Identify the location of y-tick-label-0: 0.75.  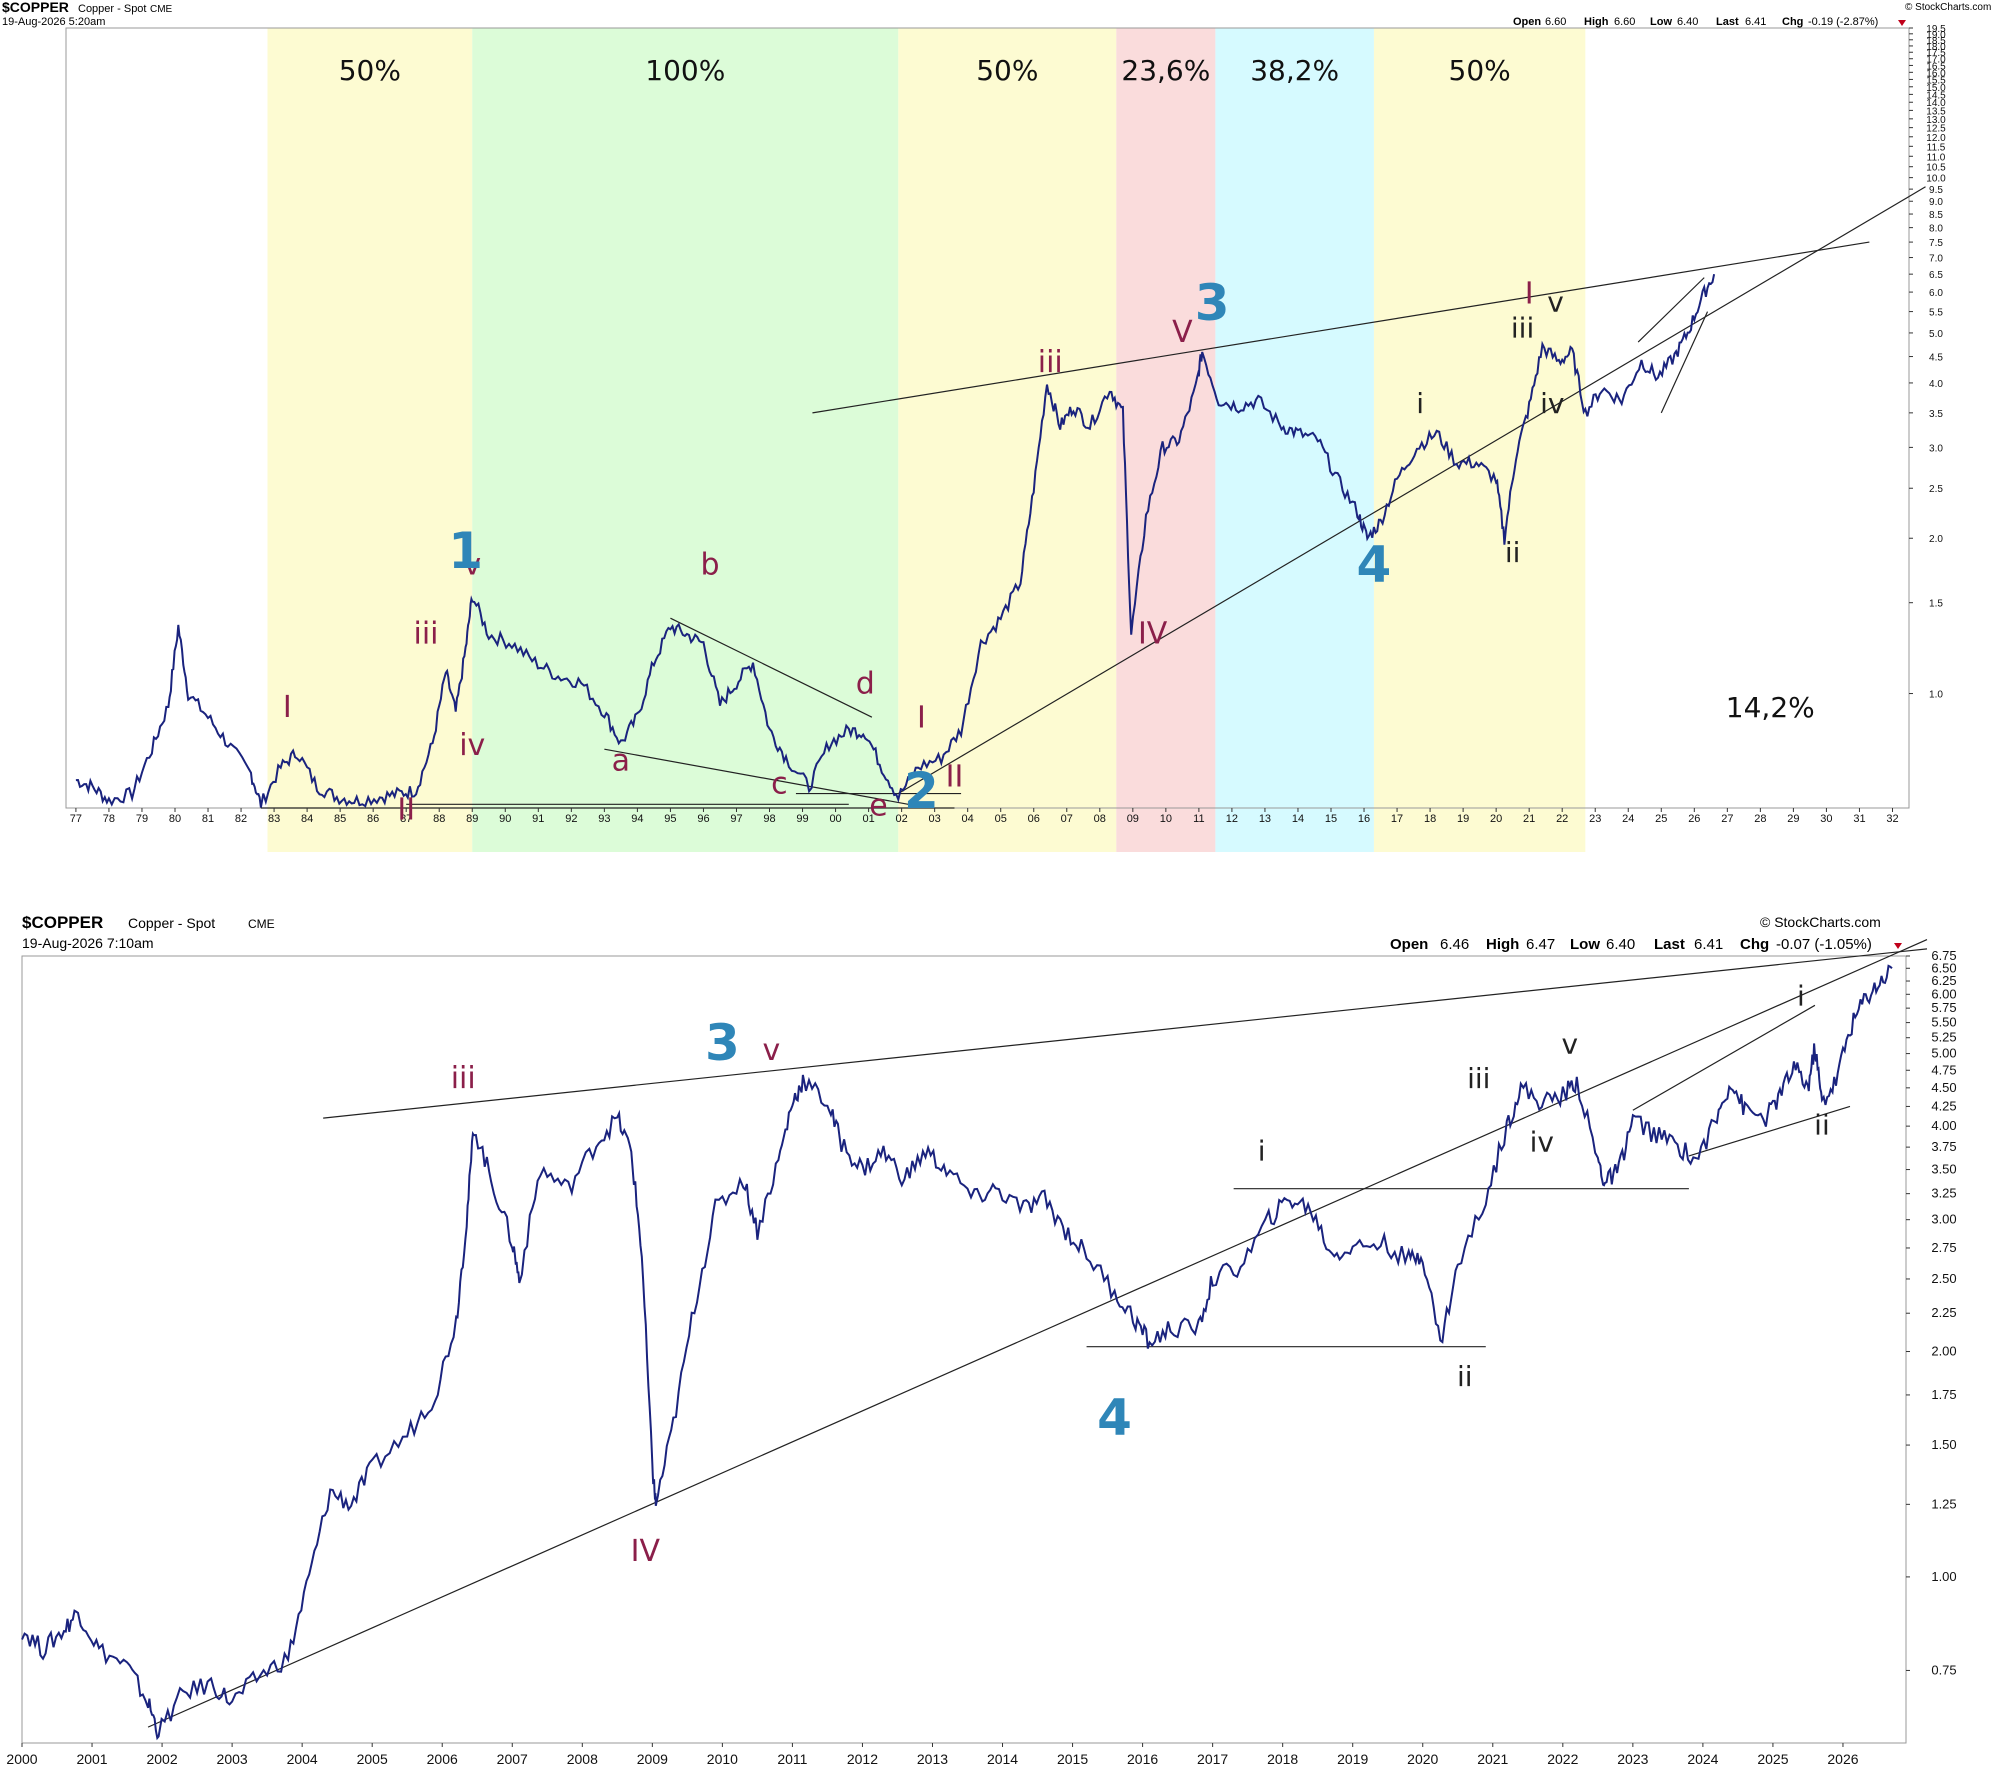
(1943, 1669).